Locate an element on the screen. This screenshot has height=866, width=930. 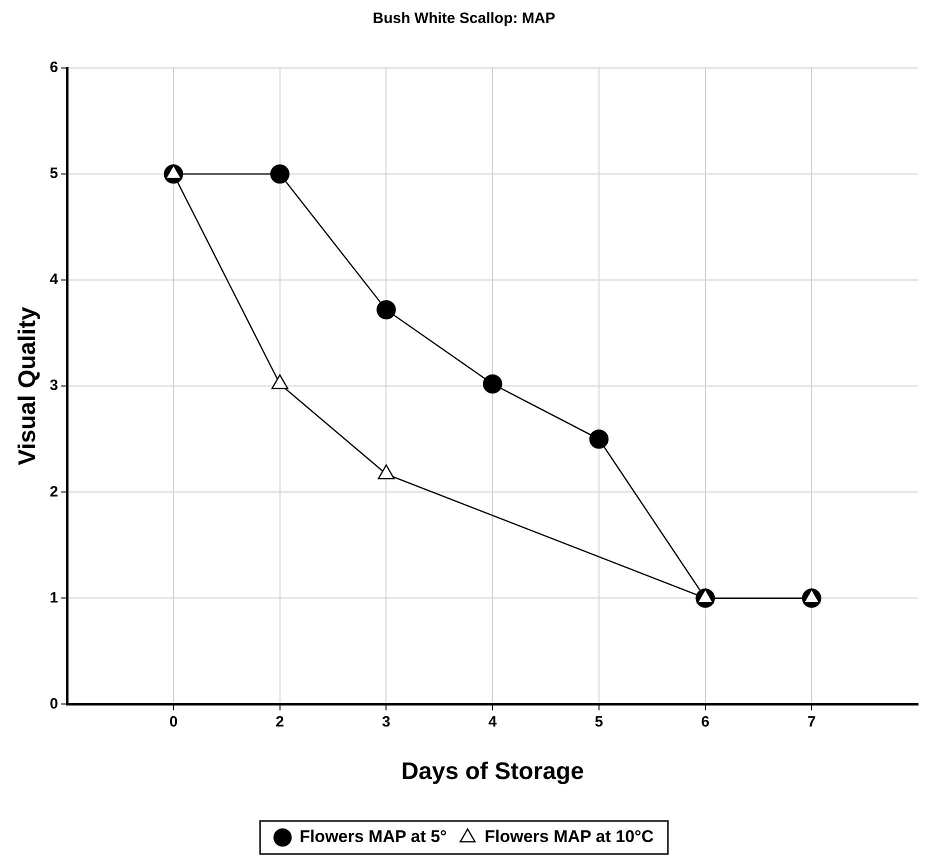
y-axis-title: Visual Quality is located at coordinates (28, 386).